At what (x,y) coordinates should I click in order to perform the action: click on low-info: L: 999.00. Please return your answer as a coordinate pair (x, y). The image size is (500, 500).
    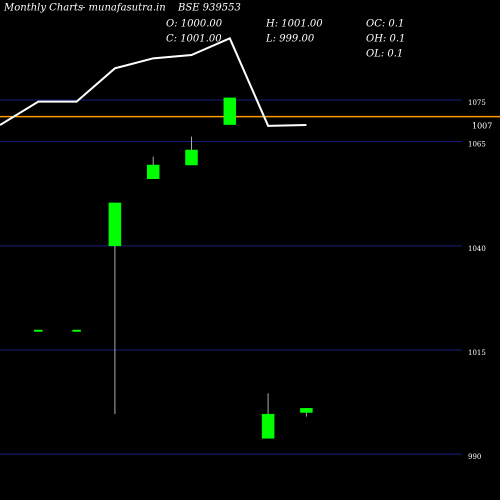
    Looking at the image, I should click on (290, 39).